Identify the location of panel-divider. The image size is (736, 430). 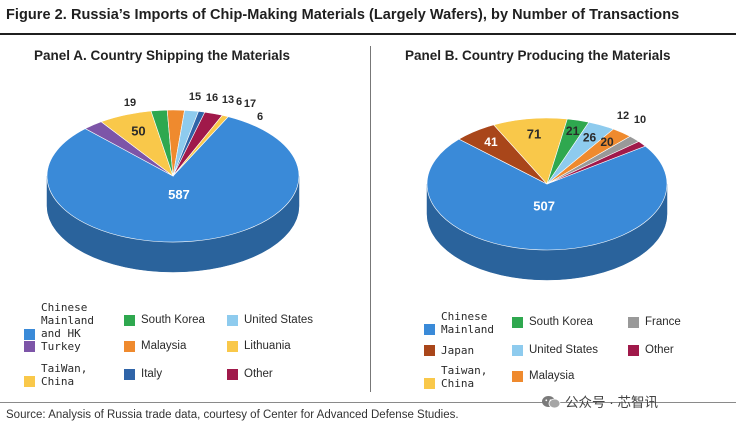
(370, 219).